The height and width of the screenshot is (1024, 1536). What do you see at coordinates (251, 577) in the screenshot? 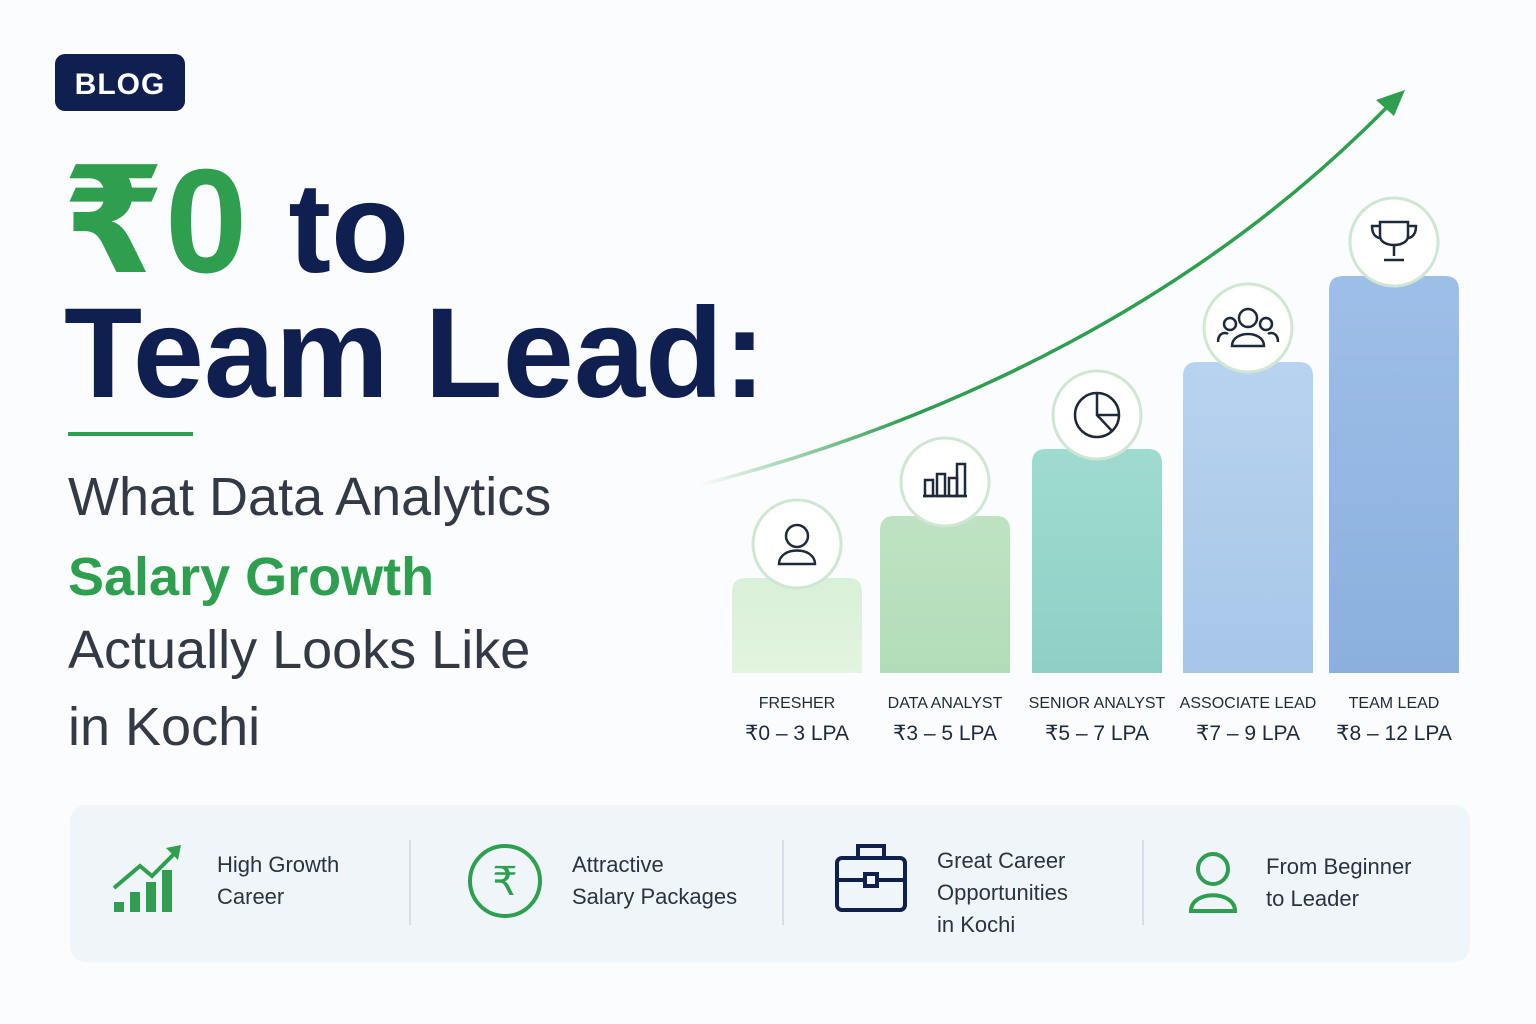
I see `subtitle-highlight: Salary Growth` at bounding box center [251, 577].